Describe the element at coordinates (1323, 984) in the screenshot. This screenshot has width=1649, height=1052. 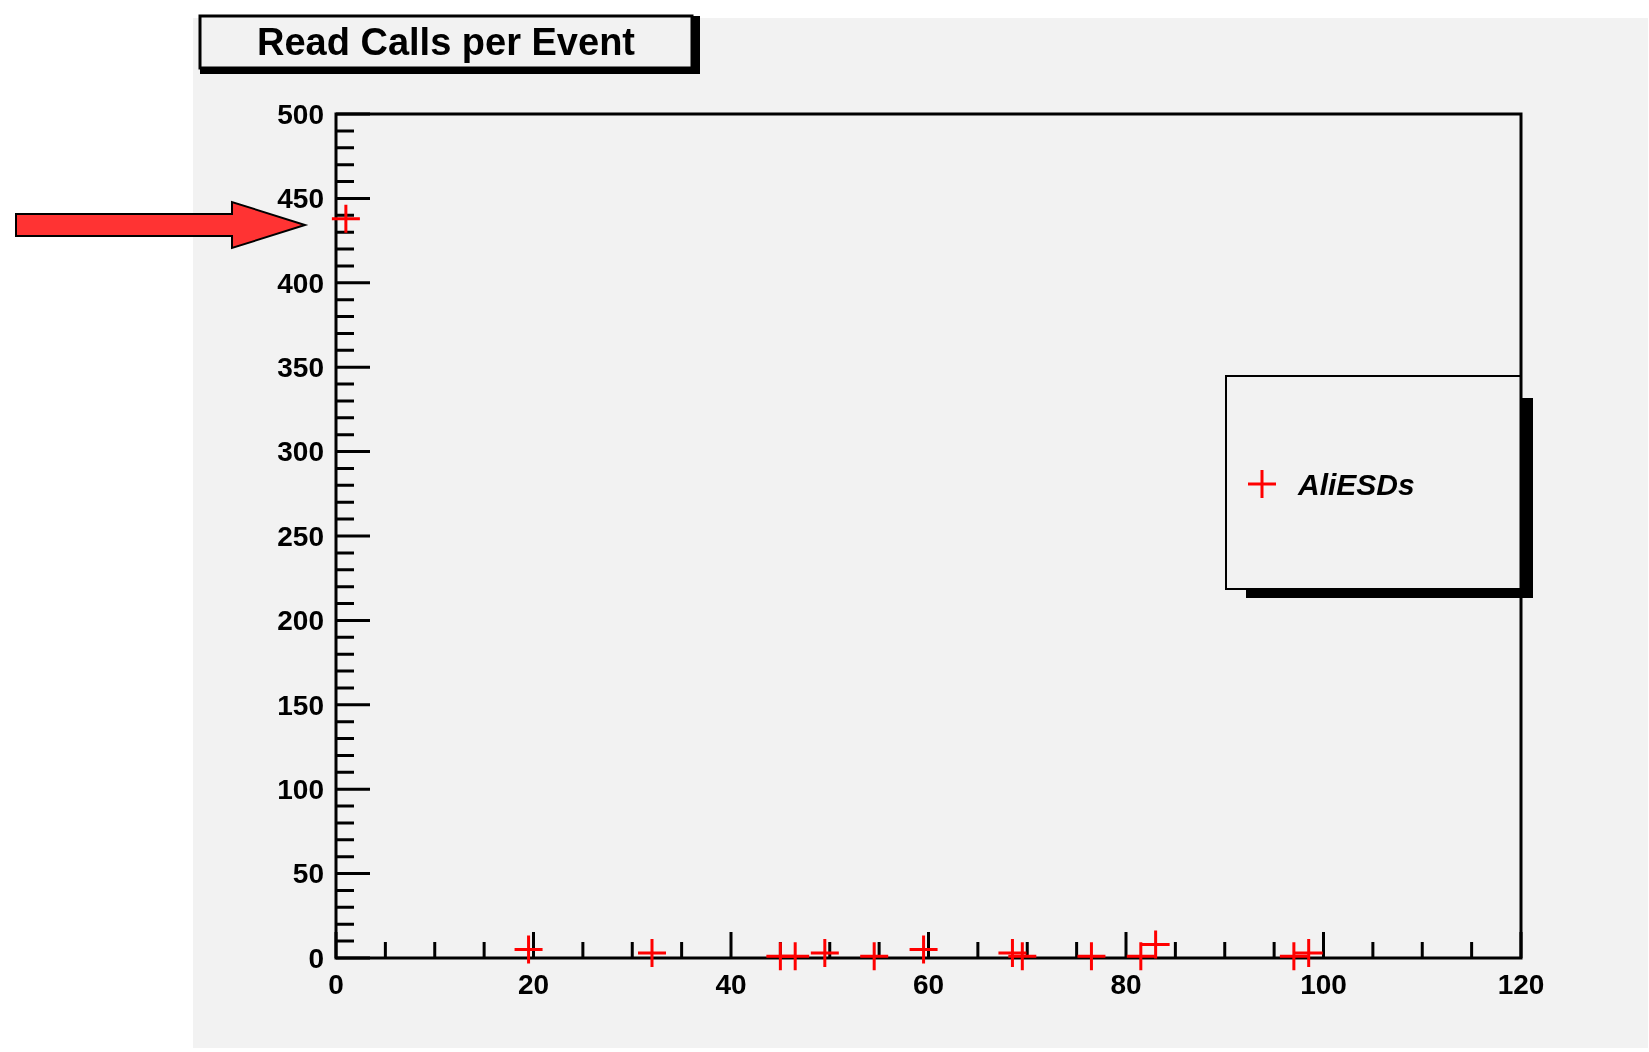
I see `x-tick-label: 100` at that location.